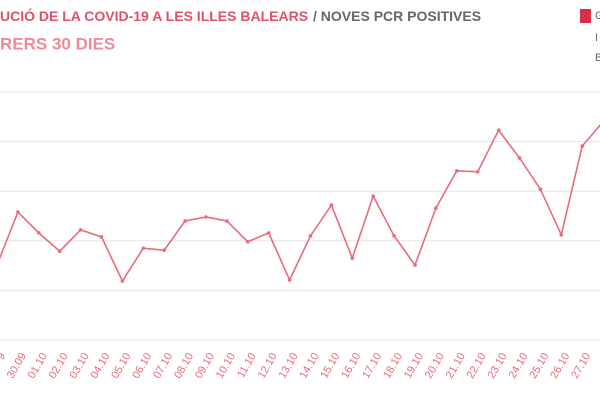  Describe the element at coordinates (142, 366) in the screenshot. I see `x-tick-label: 06.10` at that location.